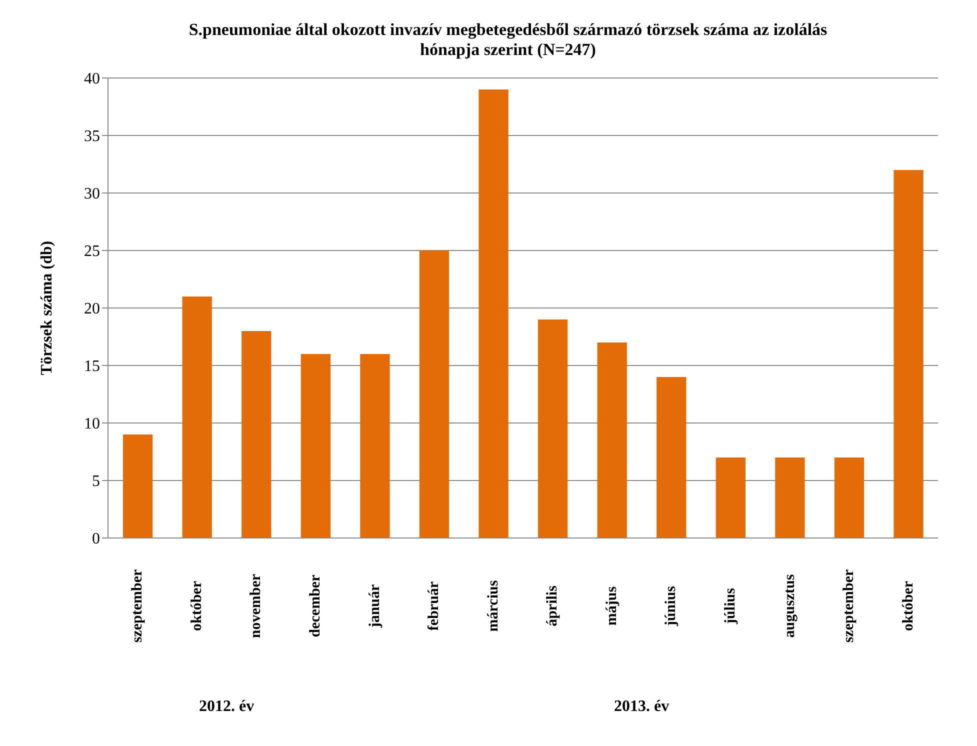 The height and width of the screenshot is (746, 977). Describe the element at coordinates (96, 539) in the screenshot. I see `y-tick-label: 0` at that location.